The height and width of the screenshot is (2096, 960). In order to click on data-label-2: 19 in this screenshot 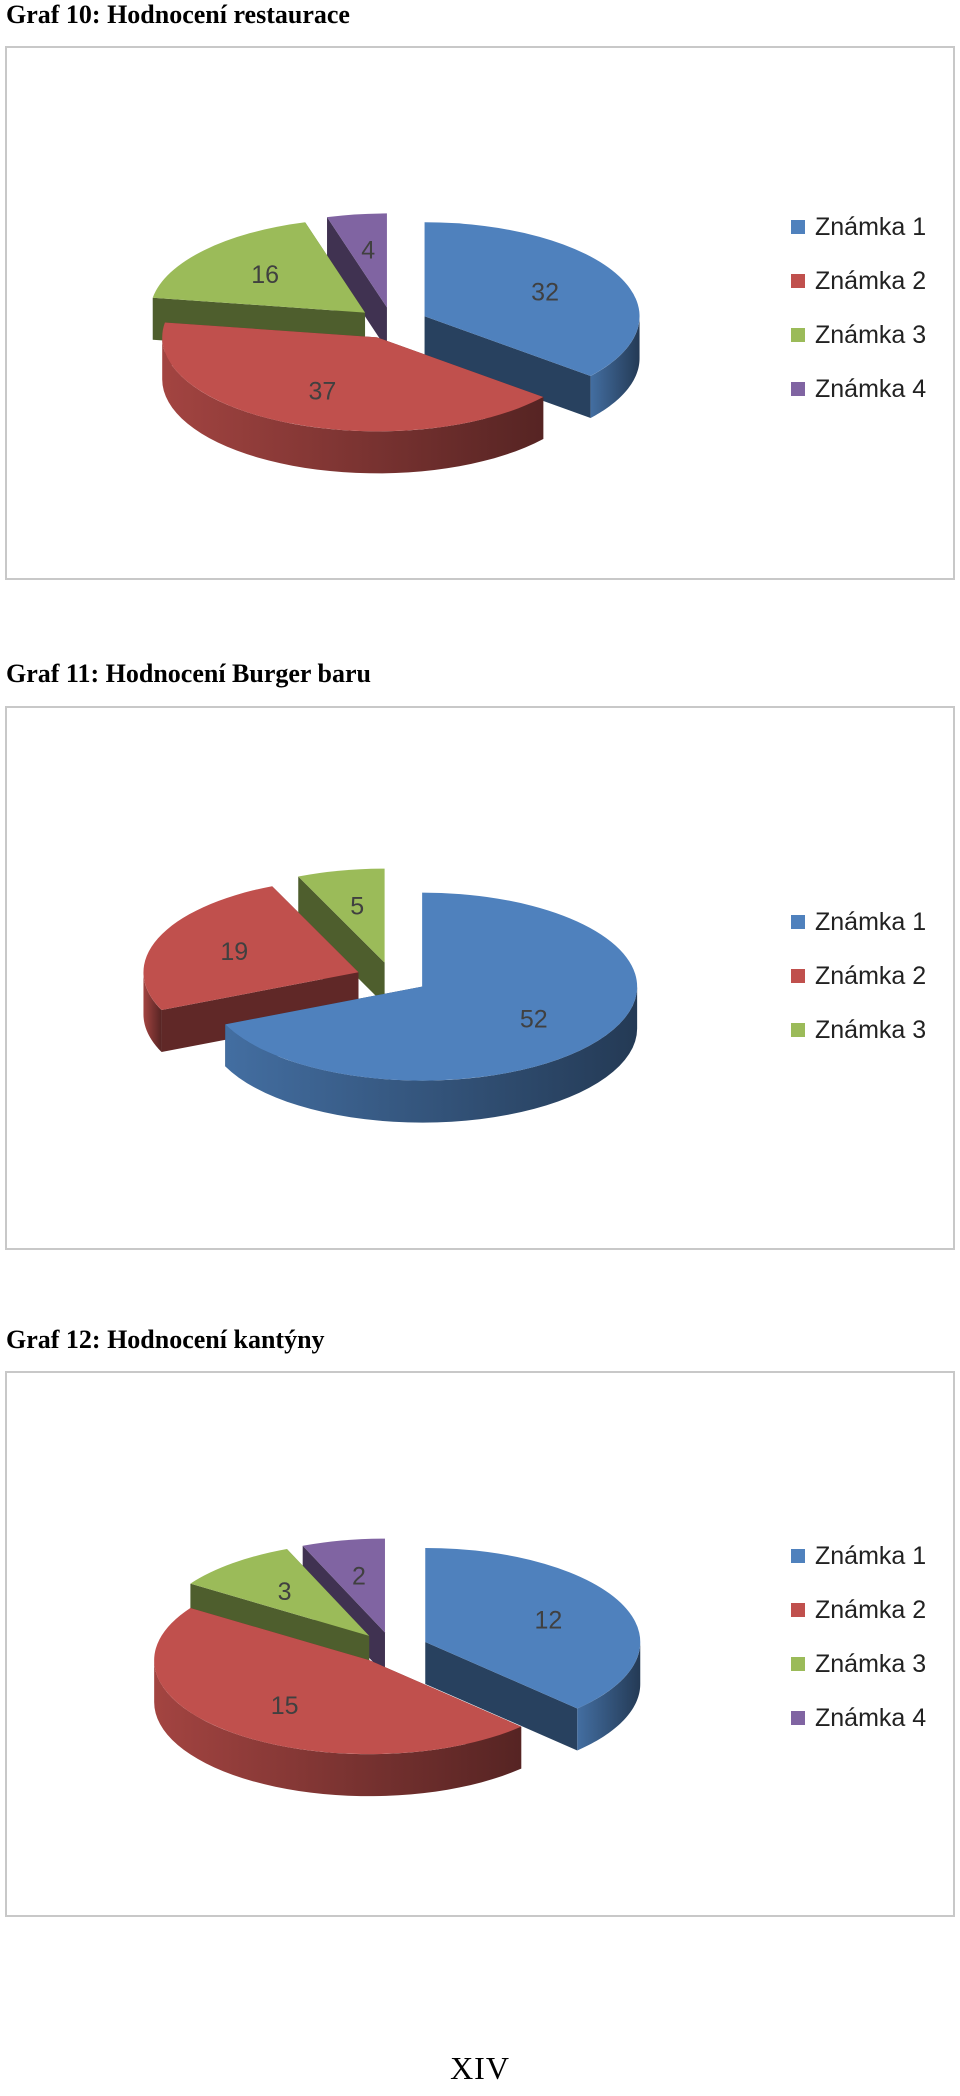, I will do `click(234, 952)`.